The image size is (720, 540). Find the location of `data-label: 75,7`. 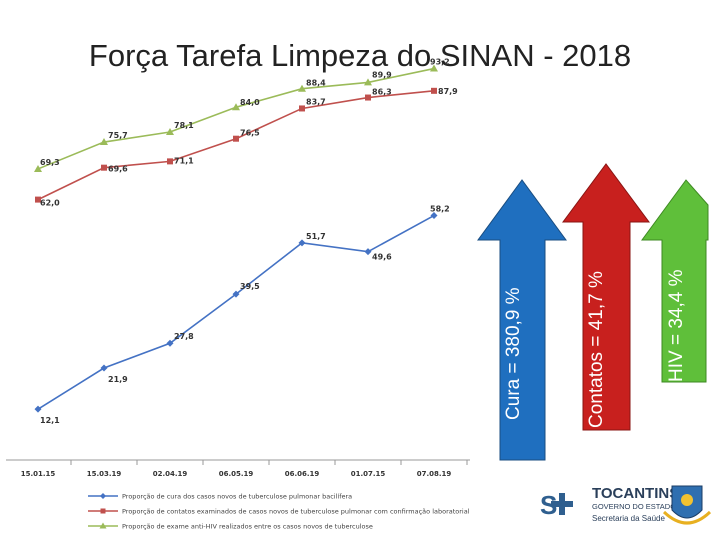

data-label: 75,7 is located at coordinates (118, 135).